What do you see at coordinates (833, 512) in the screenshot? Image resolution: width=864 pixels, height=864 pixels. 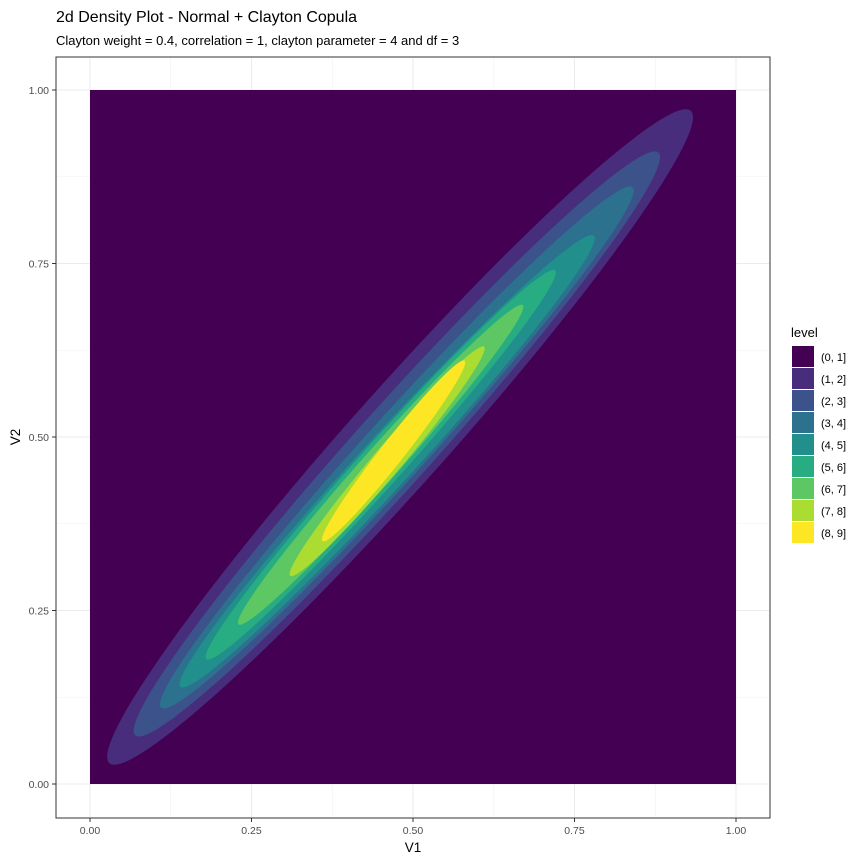 I see `legend-label: (7, 8]` at bounding box center [833, 512].